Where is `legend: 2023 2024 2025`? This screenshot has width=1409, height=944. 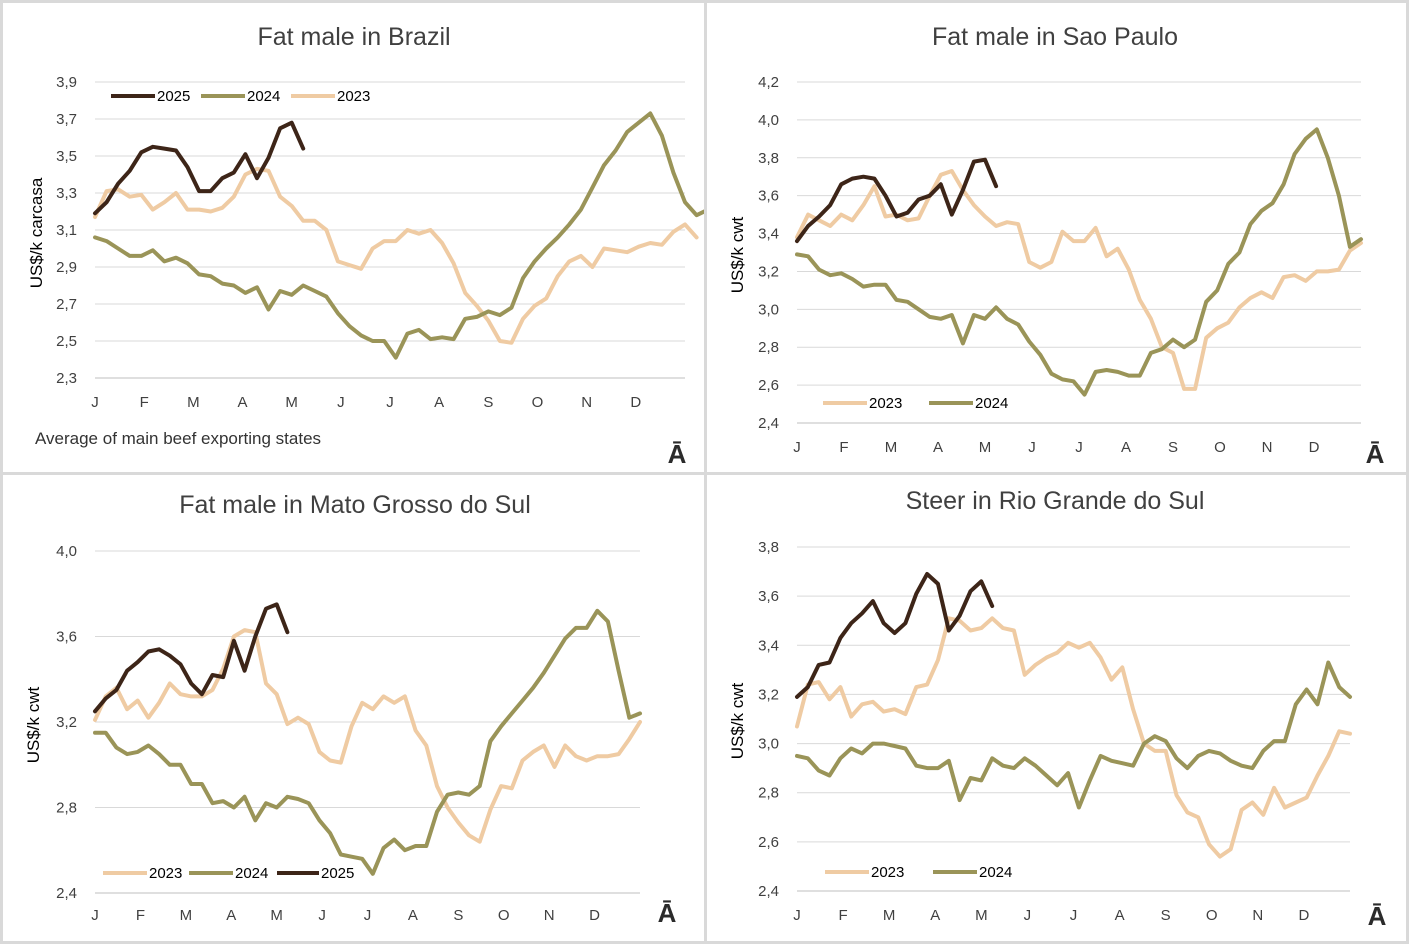
legend: 2023 2024 2025 is located at coordinates (228, 873).